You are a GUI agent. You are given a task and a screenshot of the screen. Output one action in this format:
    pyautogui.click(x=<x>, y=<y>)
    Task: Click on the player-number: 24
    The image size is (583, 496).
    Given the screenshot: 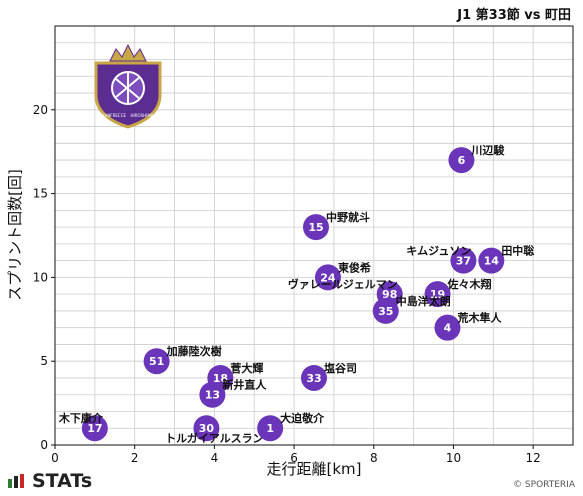 What is the action you would take?
    pyautogui.click(x=328, y=277)
    